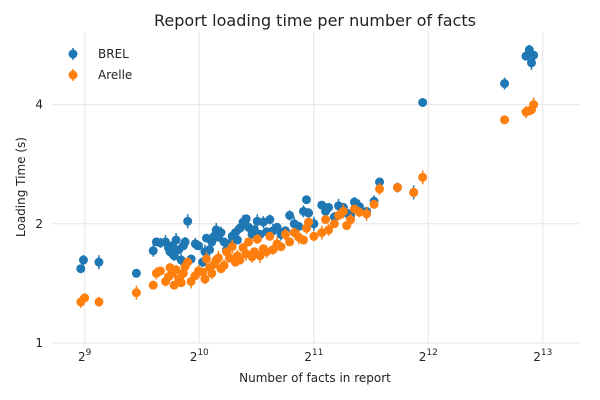 This screenshot has height=400, width=600. Describe the element at coordinates (203, 353) in the screenshot. I see `x-tick-exponent: 10` at that location.